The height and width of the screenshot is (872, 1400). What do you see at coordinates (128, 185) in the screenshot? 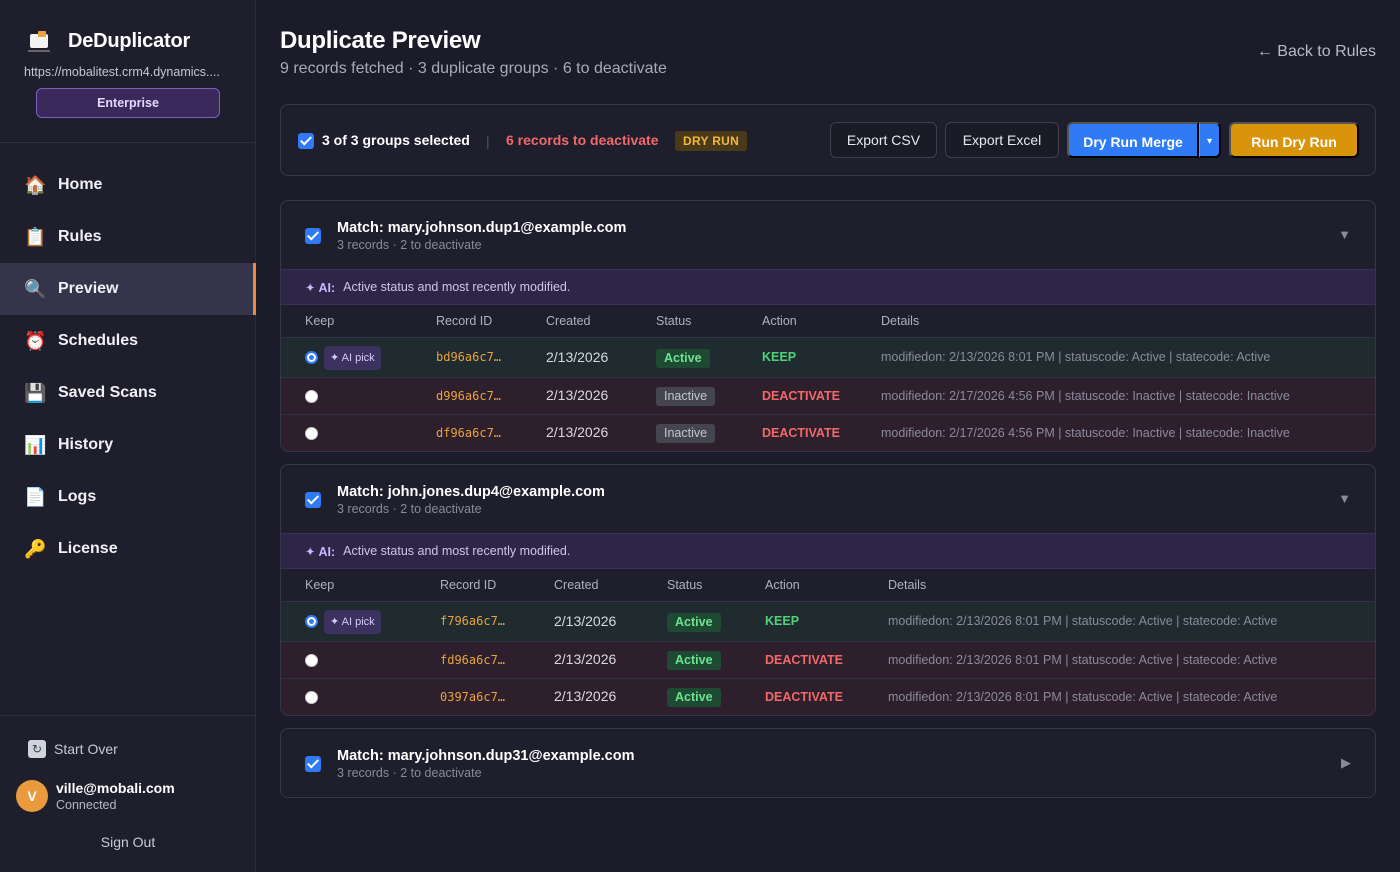
I see `sidebar-item-home: 🏠 Home` at bounding box center [128, 185].